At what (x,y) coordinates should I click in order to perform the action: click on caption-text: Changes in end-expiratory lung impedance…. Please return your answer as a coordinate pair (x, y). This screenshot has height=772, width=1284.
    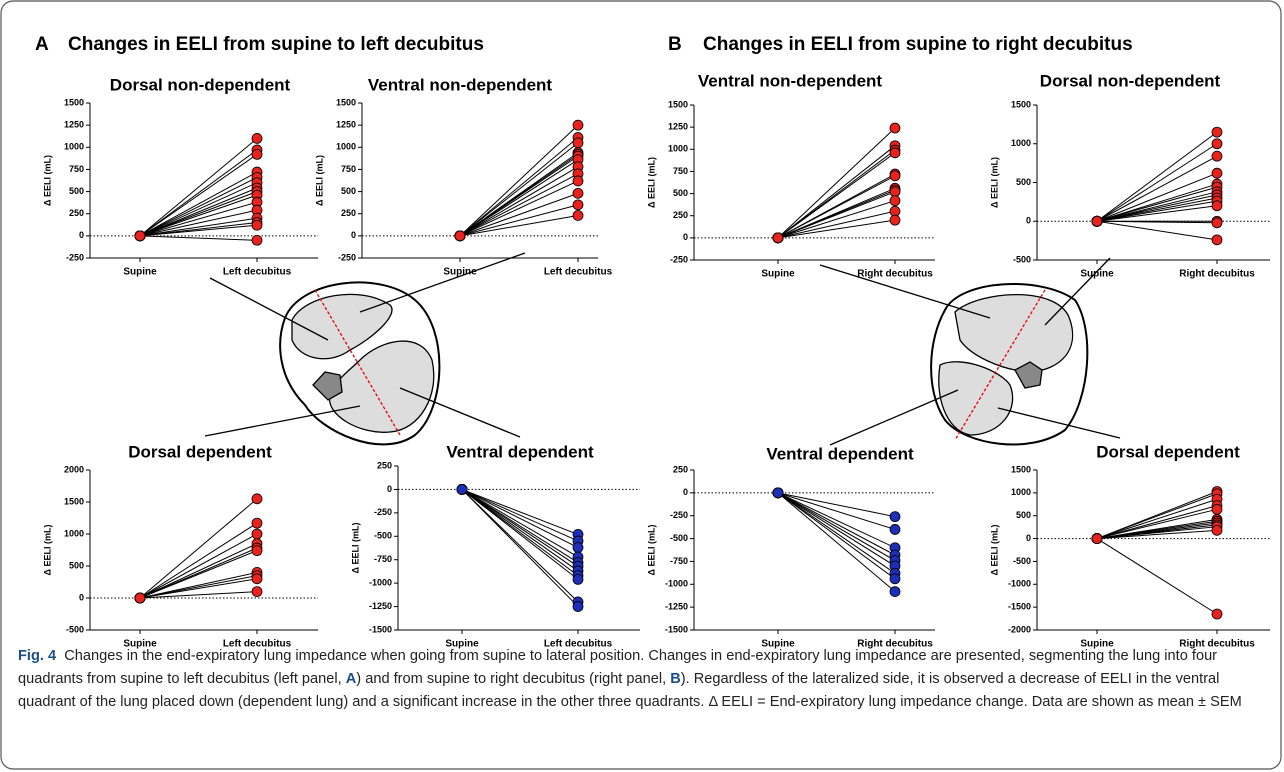
    Looking at the image, I should click on (618, 667).